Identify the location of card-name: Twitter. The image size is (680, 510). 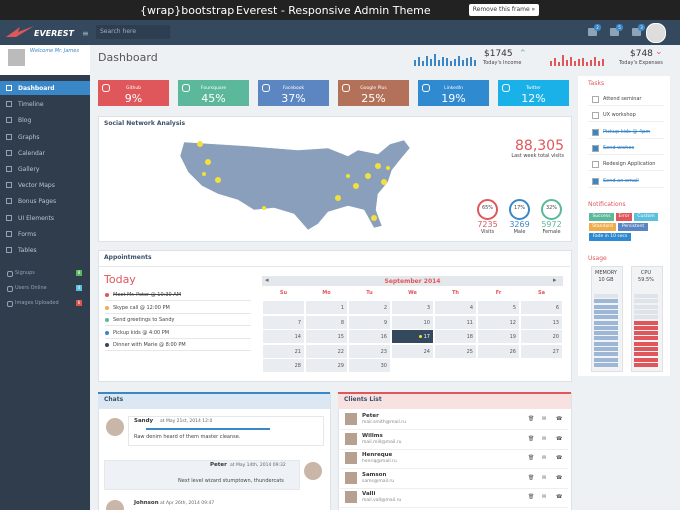
(533, 88).